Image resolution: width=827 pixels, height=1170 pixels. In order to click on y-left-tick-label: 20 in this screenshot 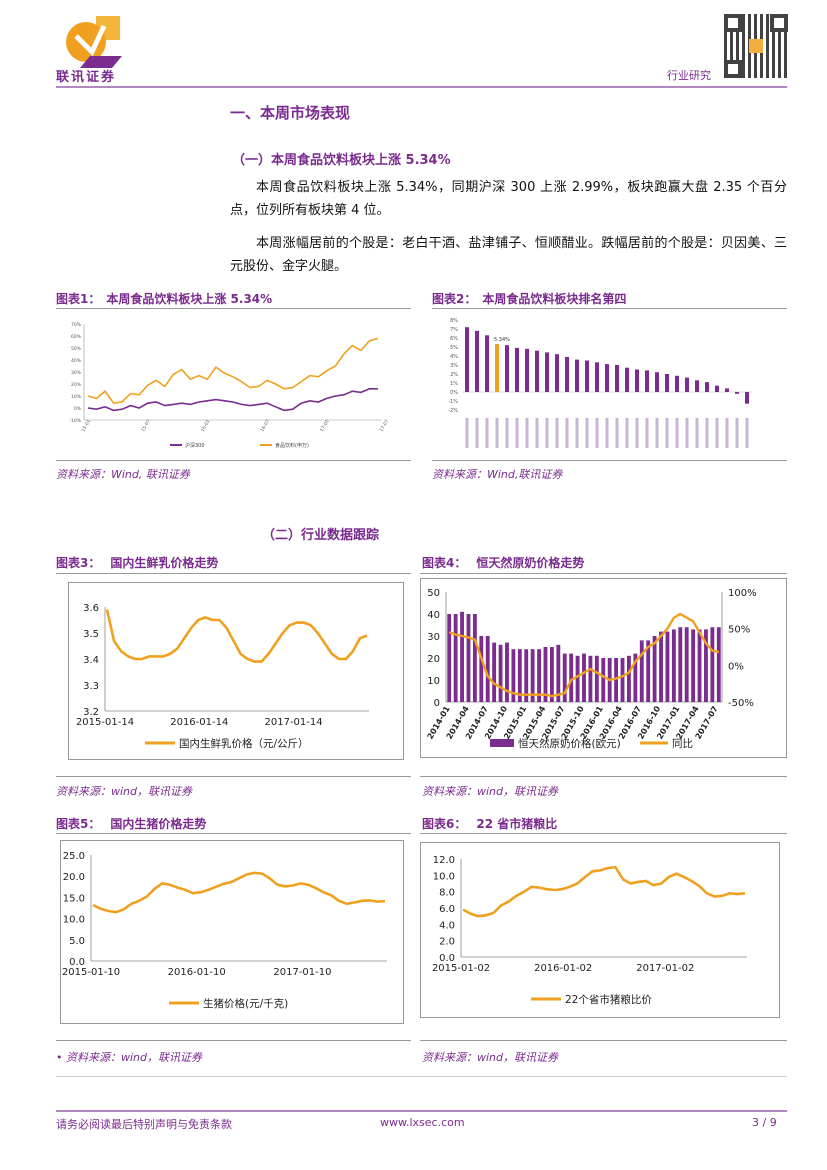, I will do `click(433, 659)`.